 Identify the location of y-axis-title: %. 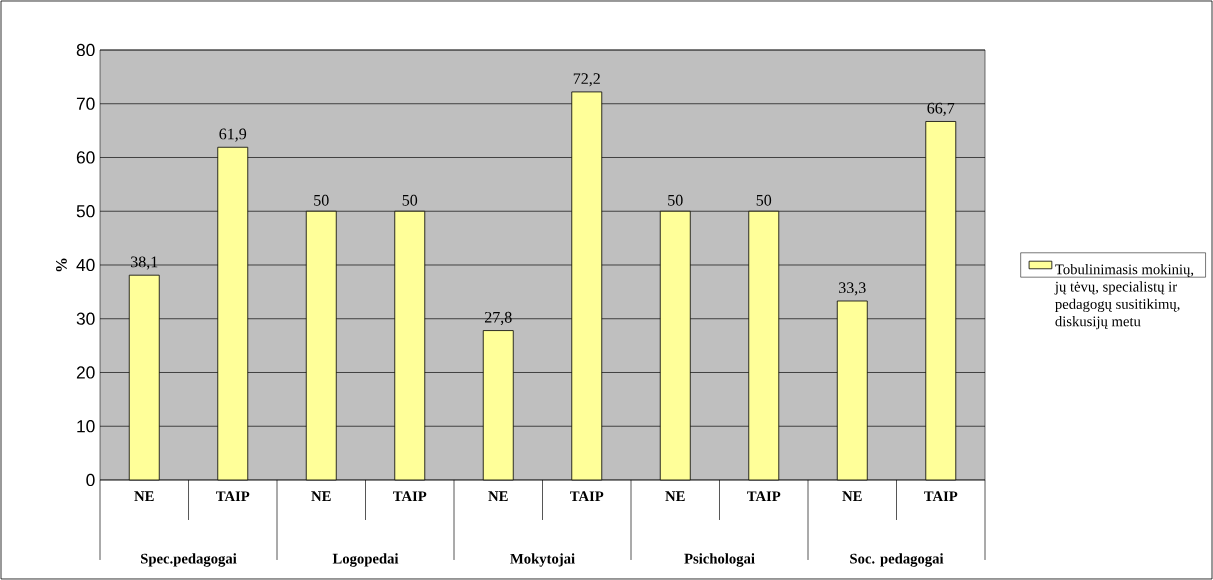
(61, 265).